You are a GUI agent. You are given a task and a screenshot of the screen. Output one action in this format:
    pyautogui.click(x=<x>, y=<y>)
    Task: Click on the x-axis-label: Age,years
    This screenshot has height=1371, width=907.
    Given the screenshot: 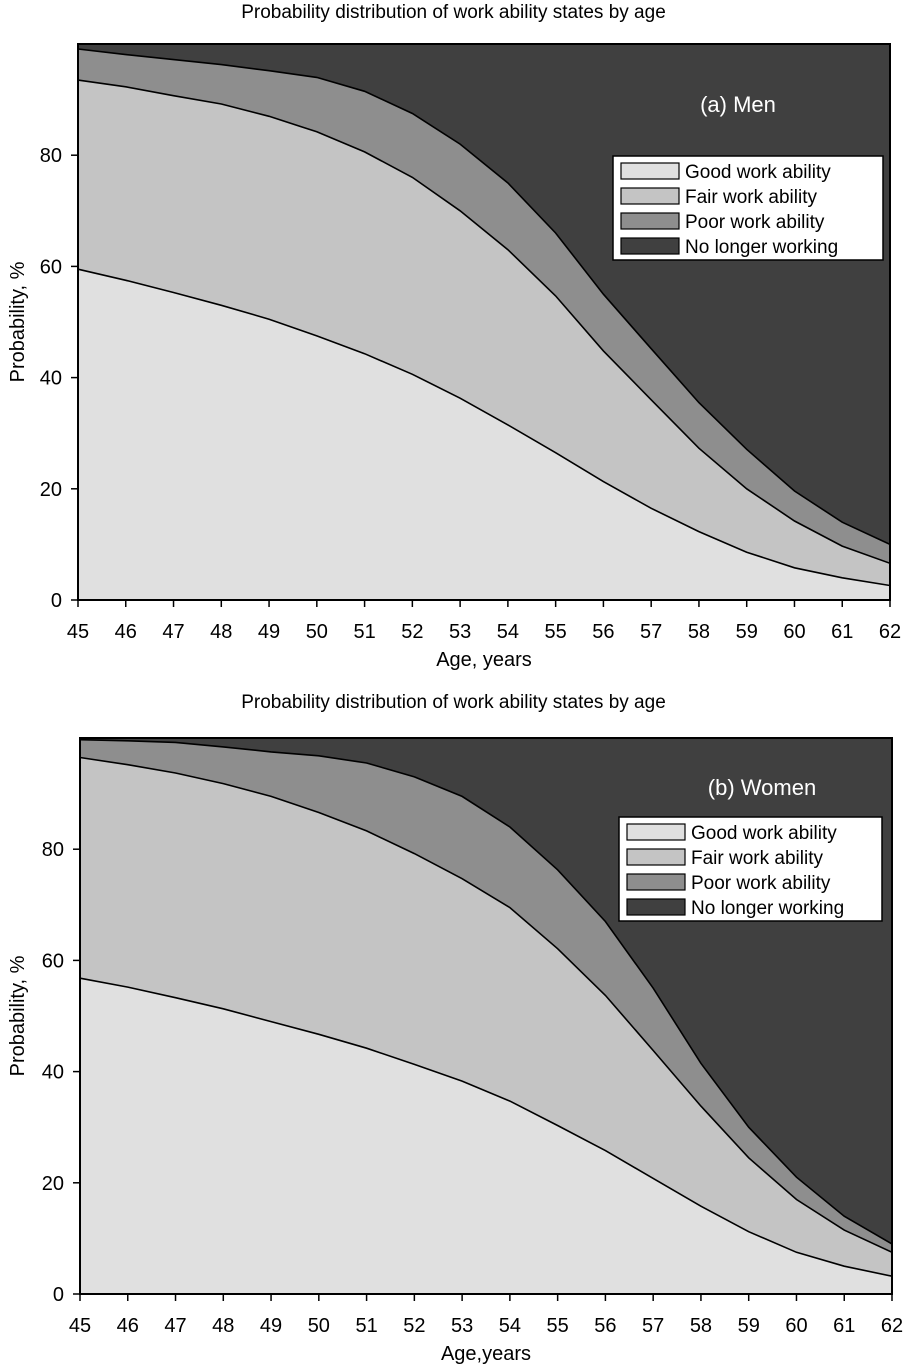 What is the action you would take?
    pyautogui.click(x=486, y=1354)
    